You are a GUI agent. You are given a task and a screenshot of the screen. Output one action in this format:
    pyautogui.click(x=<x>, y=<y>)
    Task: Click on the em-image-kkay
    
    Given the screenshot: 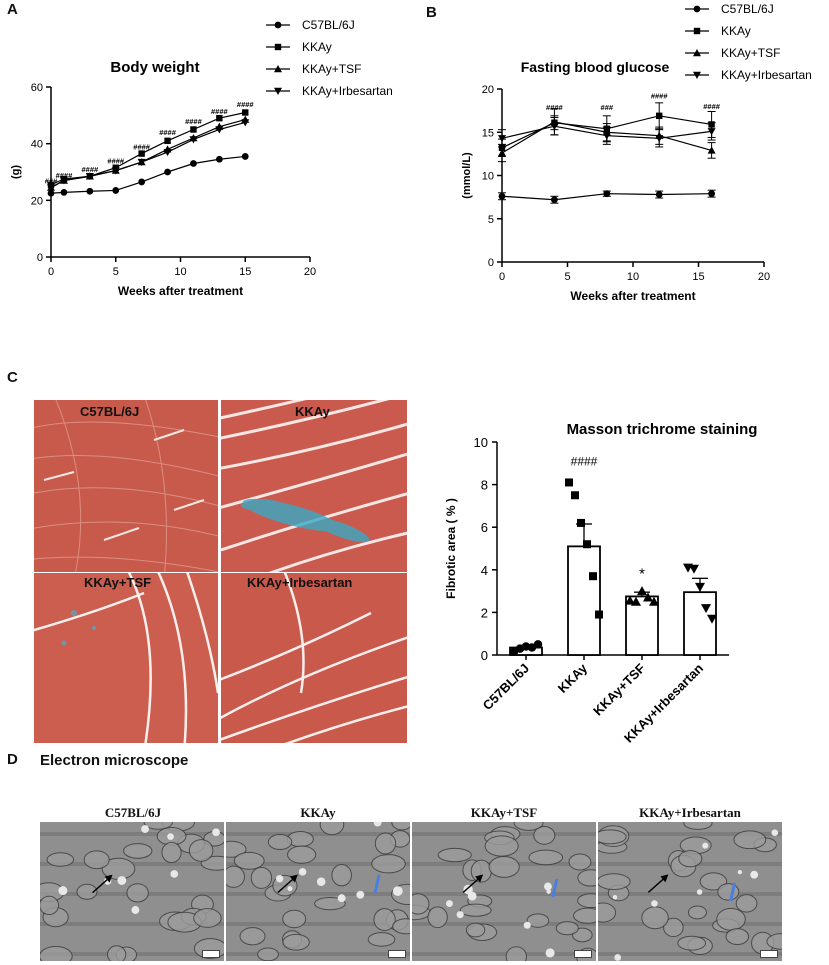 What is the action you would take?
    pyautogui.click(x=318, y=891)
    